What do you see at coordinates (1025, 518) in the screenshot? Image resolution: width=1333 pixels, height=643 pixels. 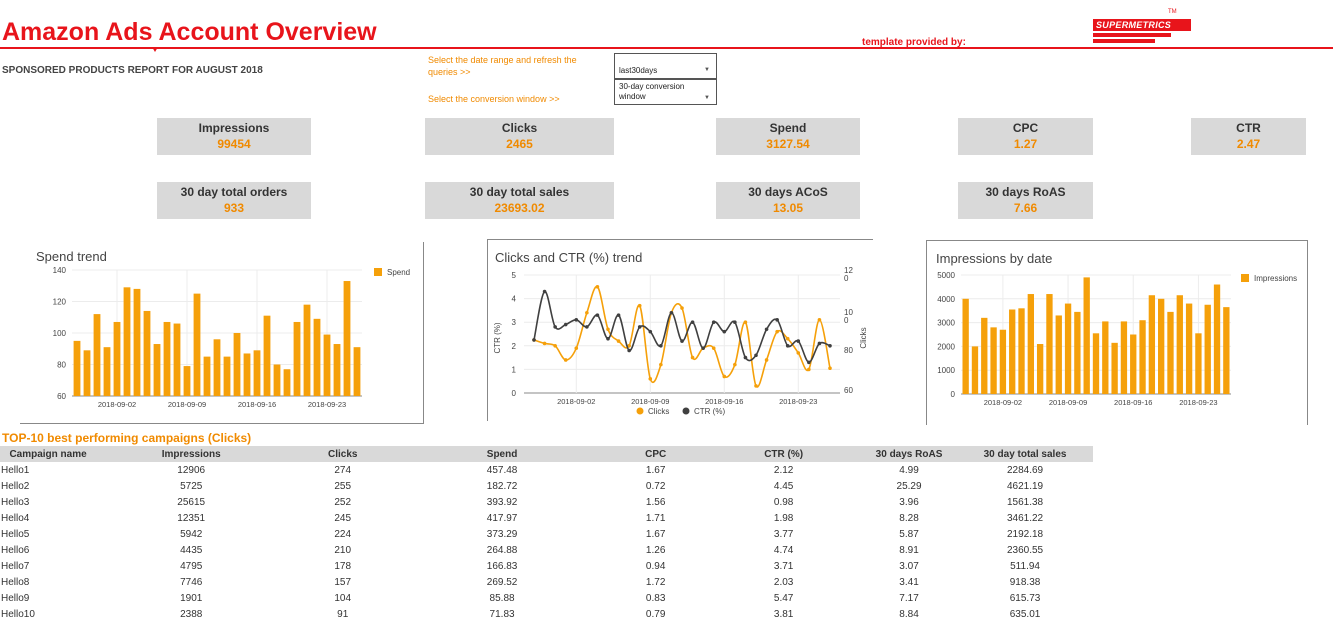 I see `table-cell: 3461.22` at bounding box center [1025, 518].